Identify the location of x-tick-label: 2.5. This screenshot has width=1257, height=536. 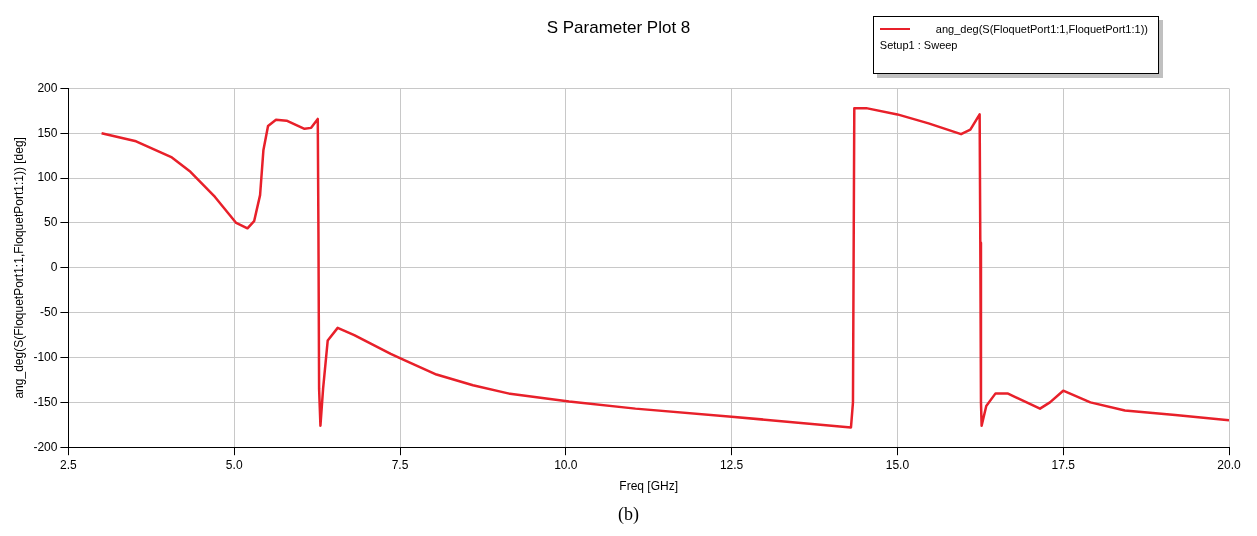
(69, 464).